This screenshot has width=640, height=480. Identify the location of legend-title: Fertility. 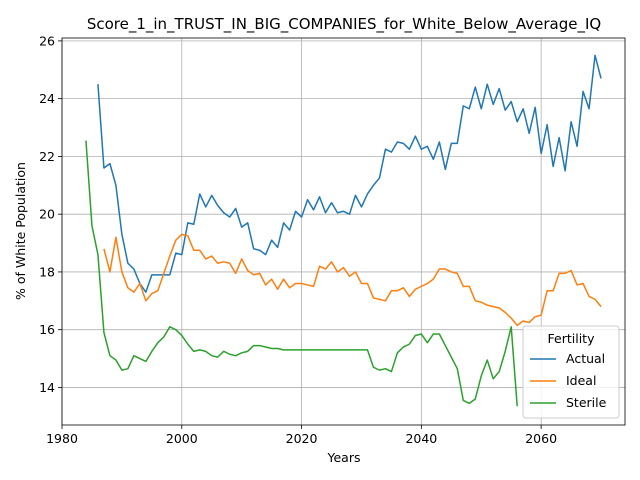
(572, 338).